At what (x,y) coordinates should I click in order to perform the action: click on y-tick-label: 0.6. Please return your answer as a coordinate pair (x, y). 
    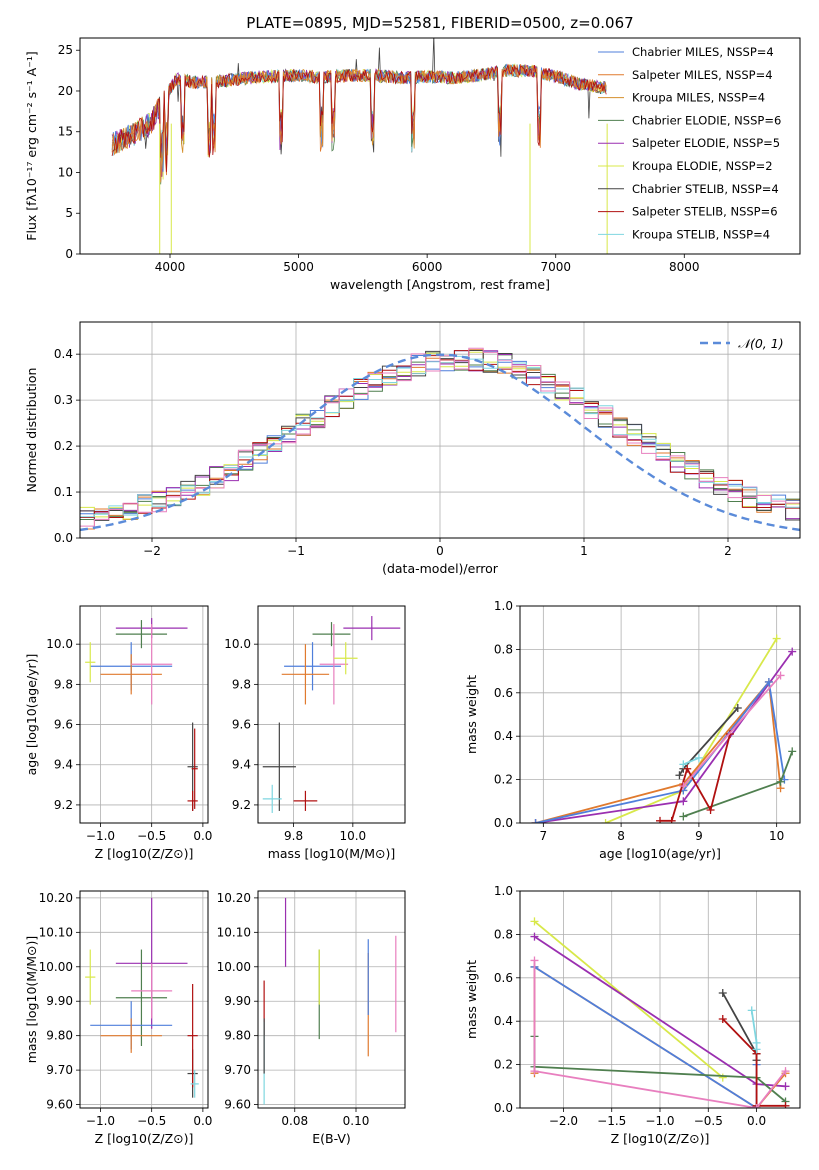
    Looking at the image, I should click on (503, 978).